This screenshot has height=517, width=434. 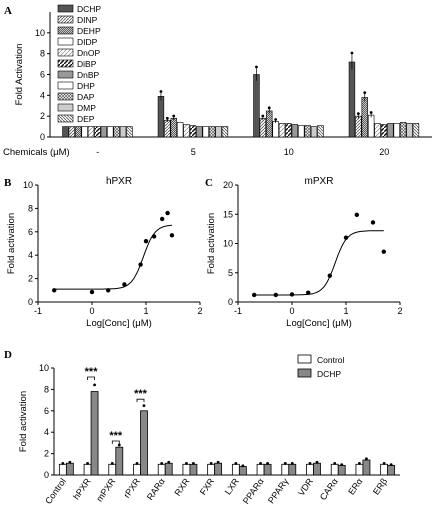 What do you see at coordinates (42, 54) in the screenshot?
I see `y-tick-label-a: 8` at bounding box center [42, 54].